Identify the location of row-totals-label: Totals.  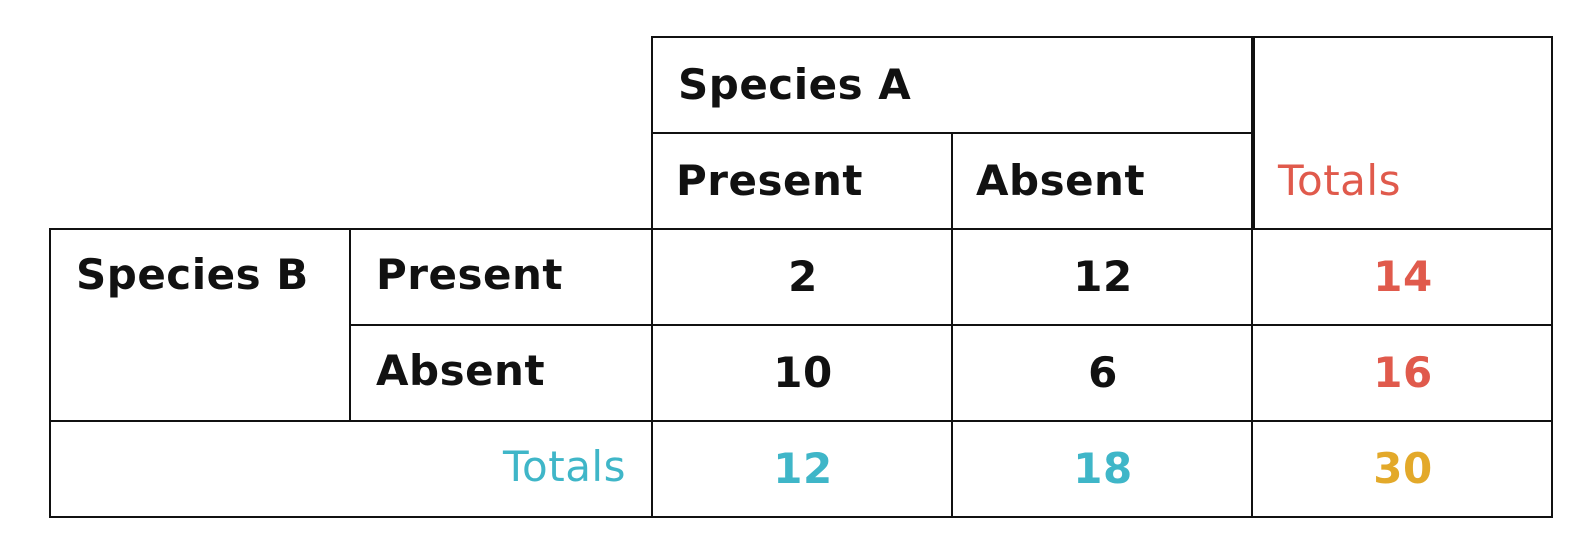
(564, 466).